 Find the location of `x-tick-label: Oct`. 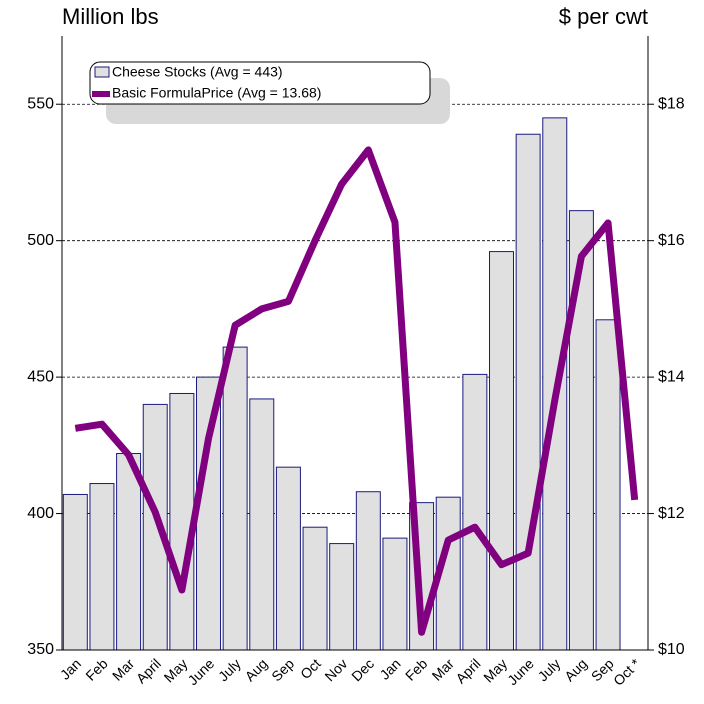

x-tick-label: Oct is located at coordinates (310, 668).